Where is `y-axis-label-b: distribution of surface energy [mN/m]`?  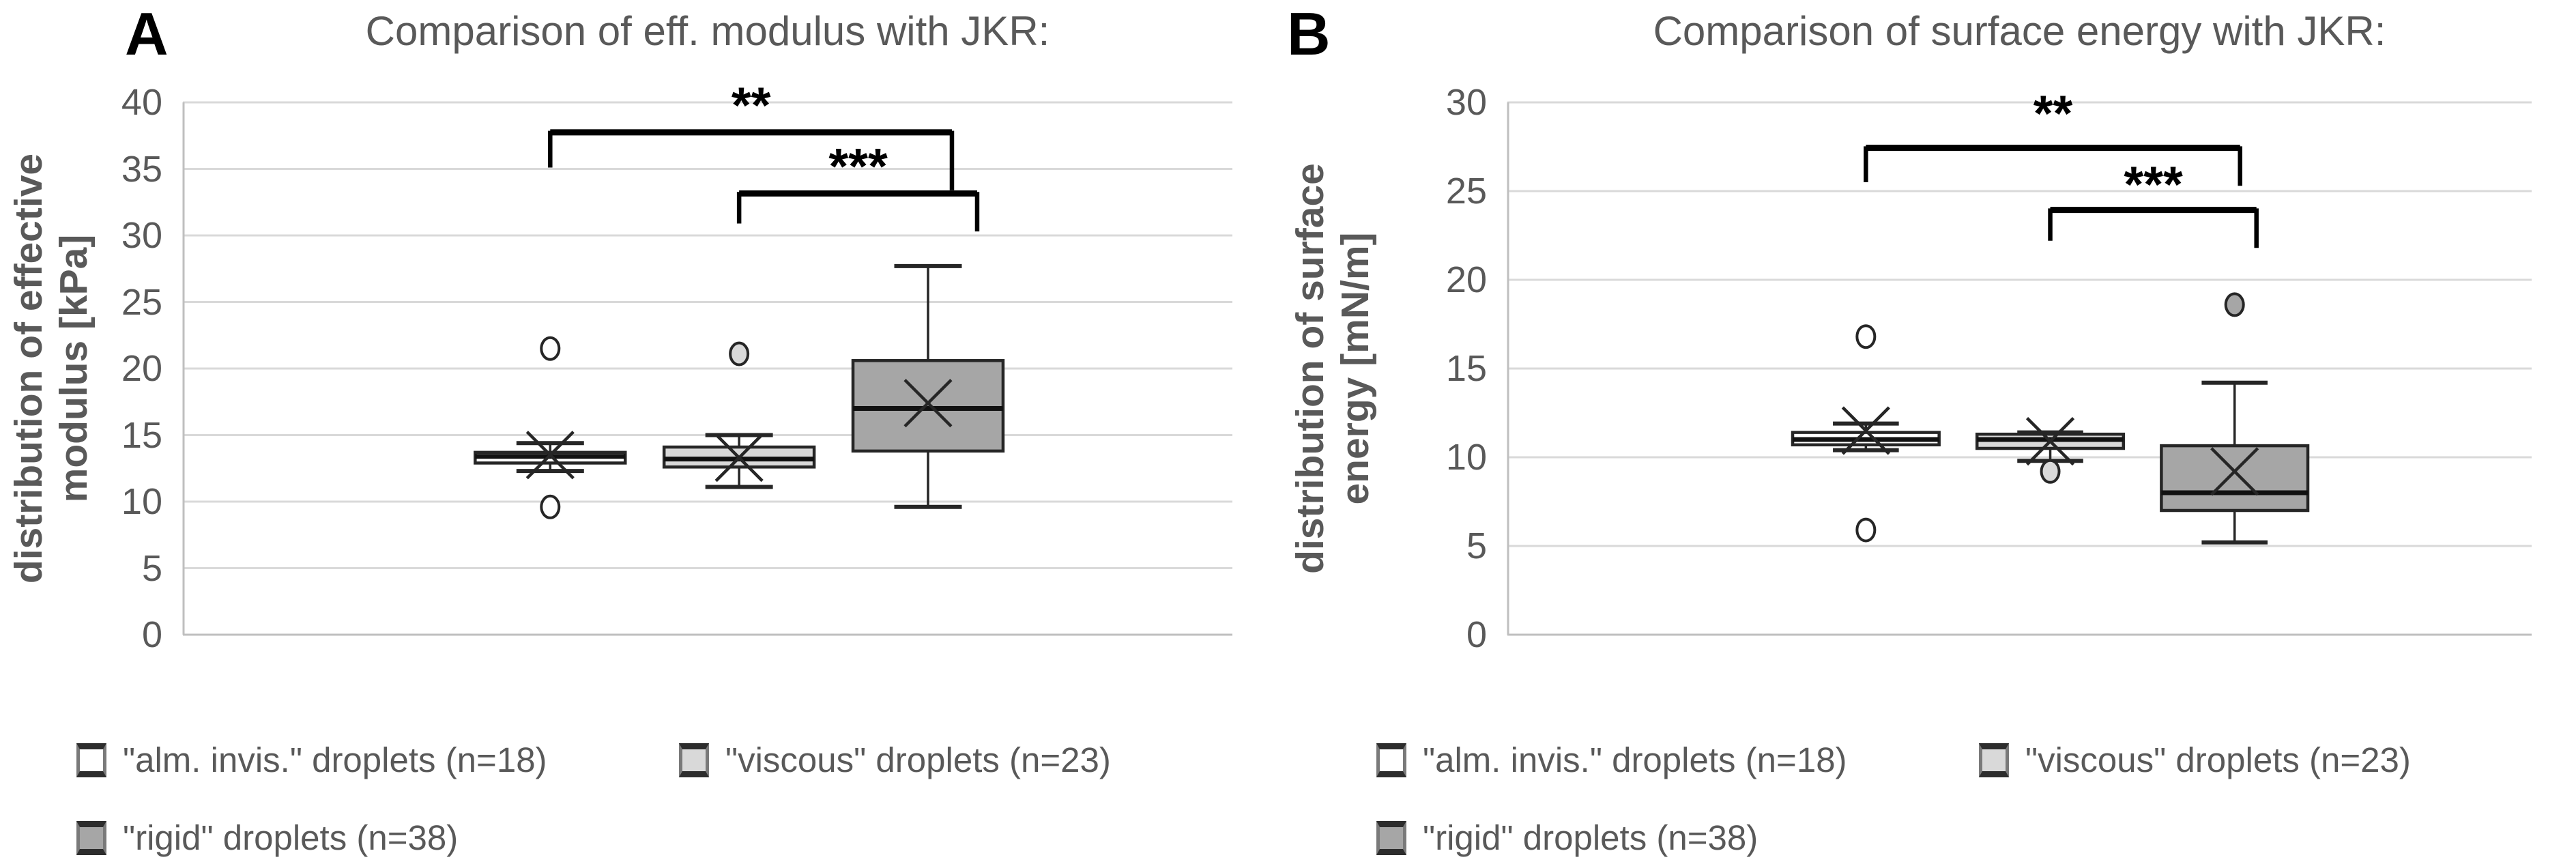 y-axis-label-b: distribution of surface energy [mN/m] is located at coordinates (1333, 368).